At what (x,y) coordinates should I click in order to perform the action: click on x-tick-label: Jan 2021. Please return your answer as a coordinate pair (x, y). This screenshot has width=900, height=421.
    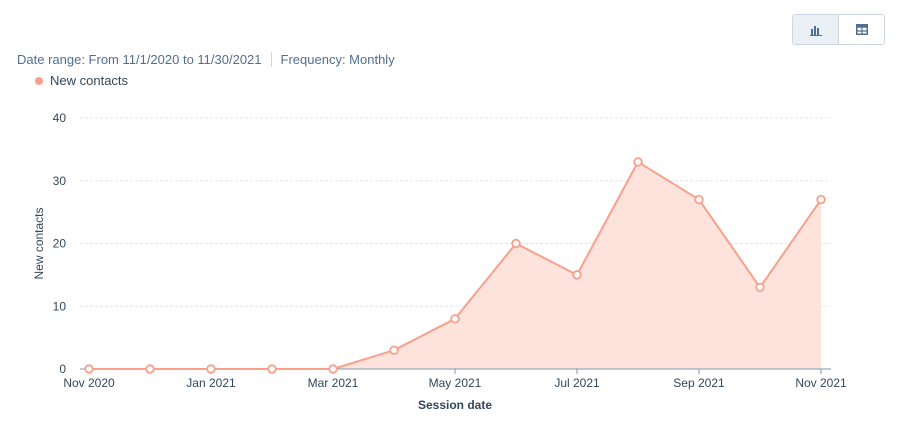
    Looking at the image, I should click on (211, 383).